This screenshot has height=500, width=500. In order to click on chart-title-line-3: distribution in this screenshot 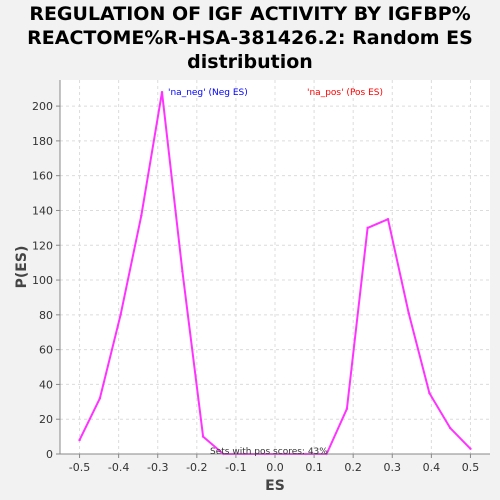, I will do `click(250, 62)`.